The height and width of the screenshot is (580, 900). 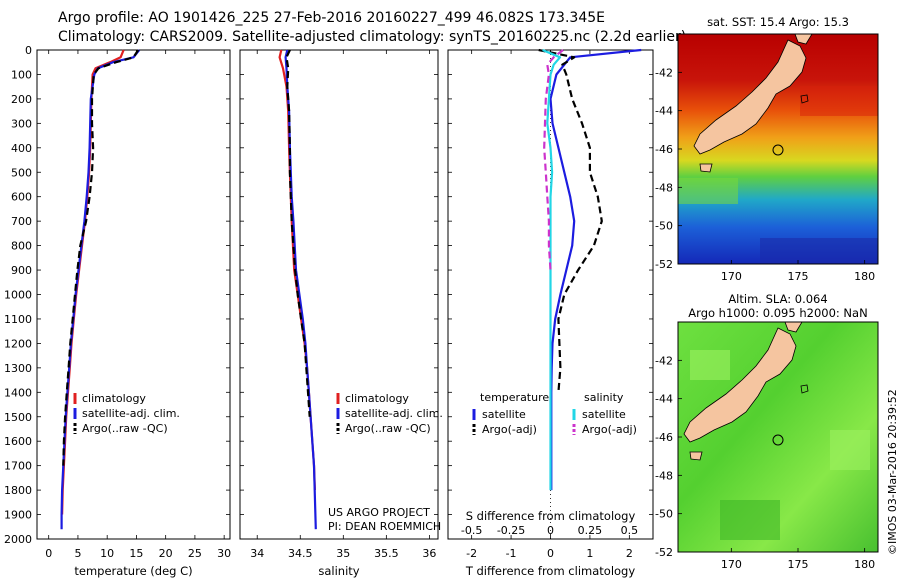 What do you see at coordinates (793, 327) in the screenshot?
I see `north-island-shape` at bounding box center [793, 327].